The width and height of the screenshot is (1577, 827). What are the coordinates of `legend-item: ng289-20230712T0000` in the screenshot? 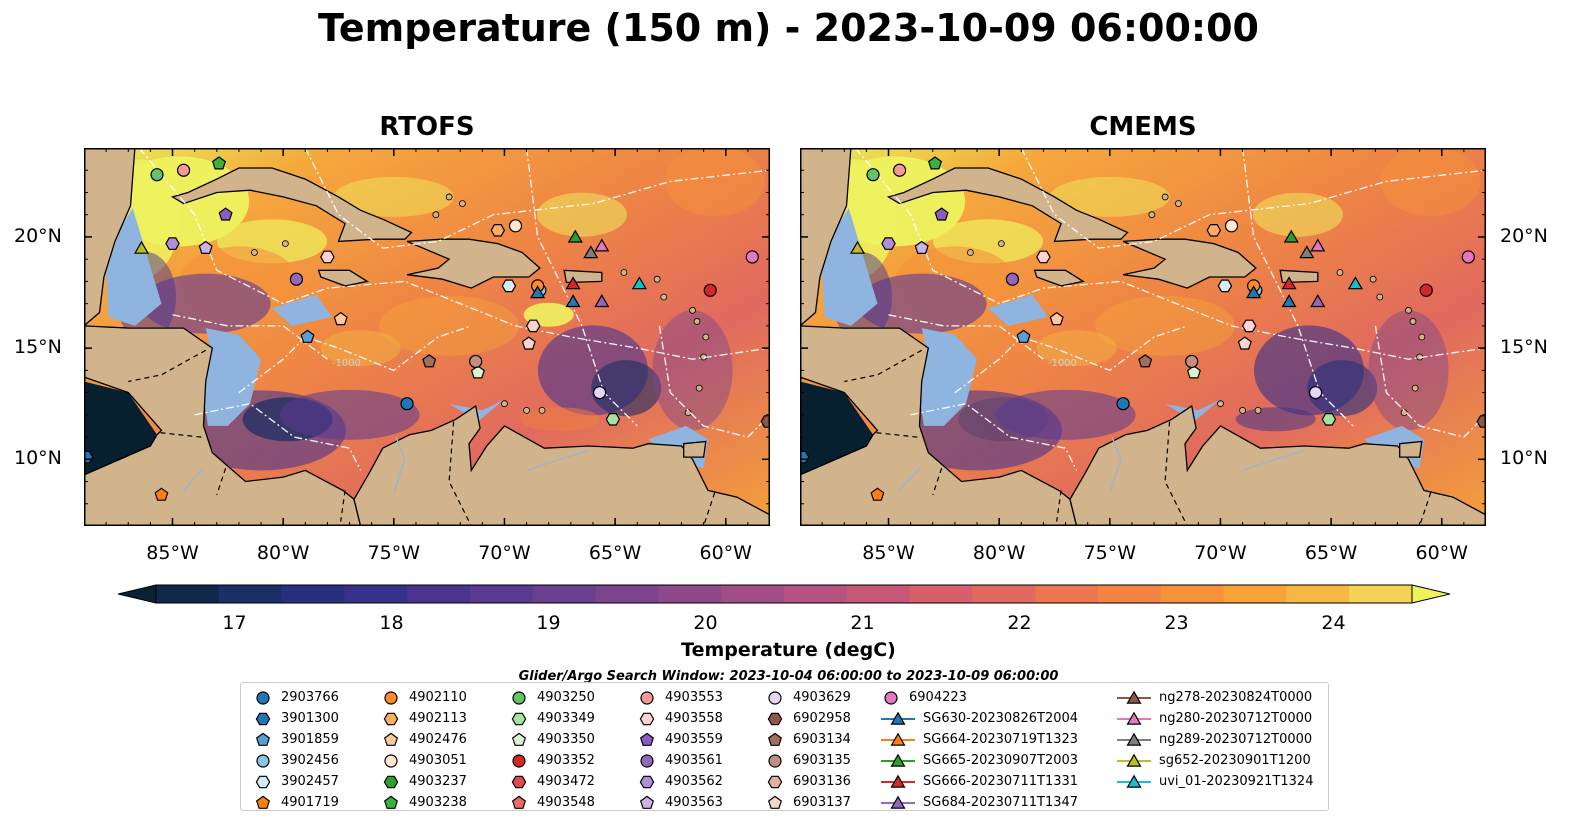 It's located at (1215, 739).